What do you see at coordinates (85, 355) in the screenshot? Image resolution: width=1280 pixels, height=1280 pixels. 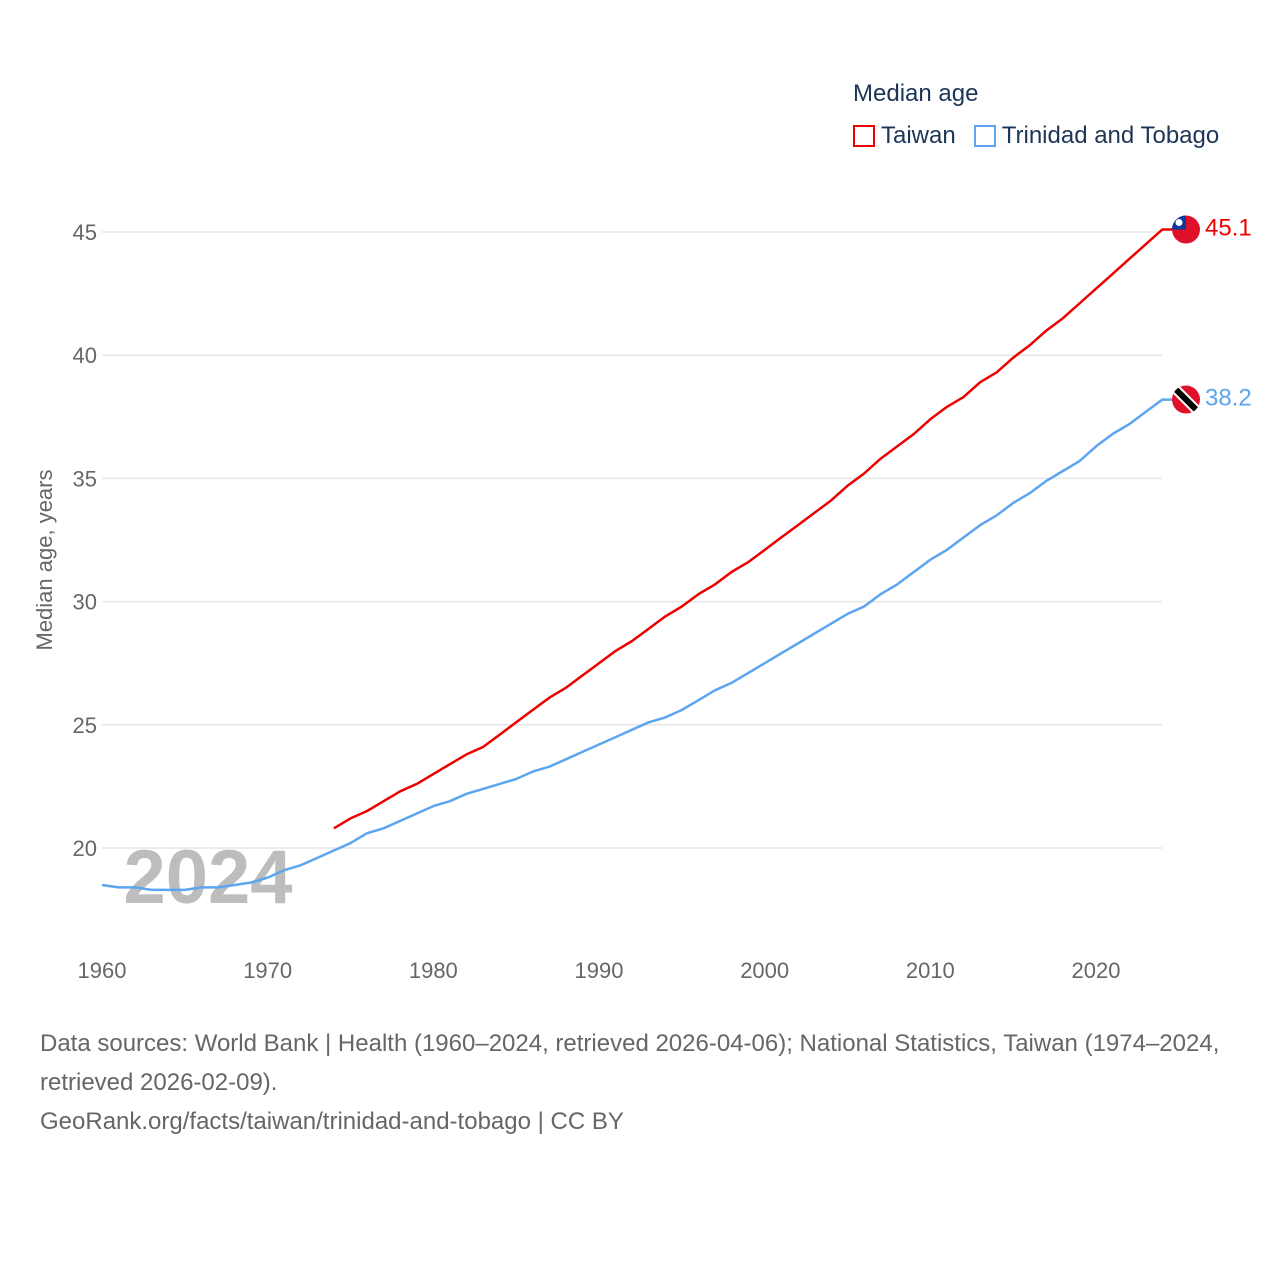 I see `y-tick-label: 40` at bounding box center [85, 355].